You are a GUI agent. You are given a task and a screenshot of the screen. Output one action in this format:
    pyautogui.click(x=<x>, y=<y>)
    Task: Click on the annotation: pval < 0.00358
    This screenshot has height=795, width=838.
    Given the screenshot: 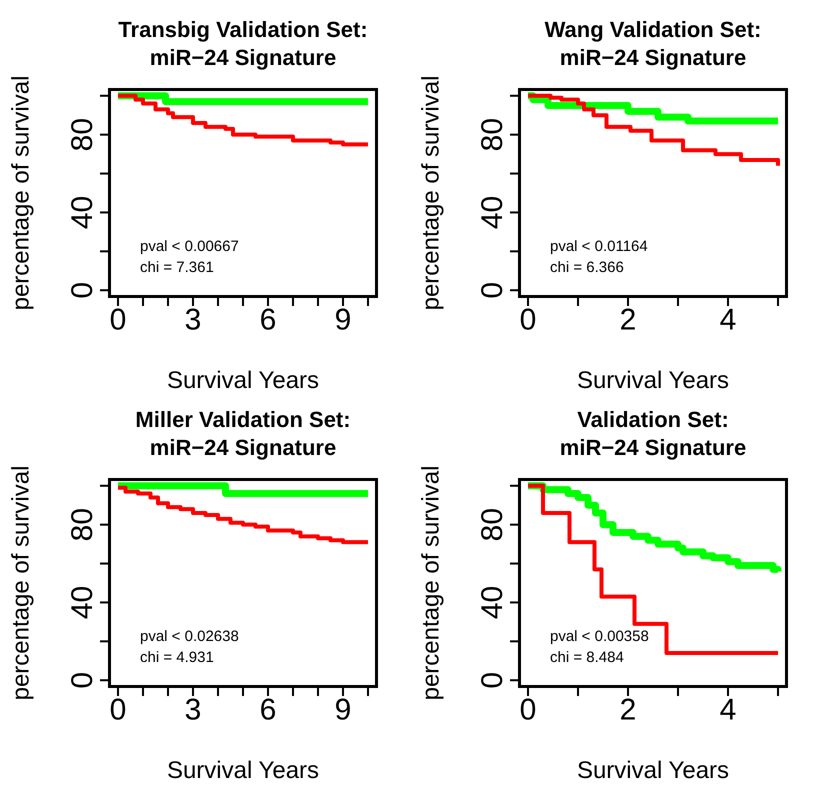 What is the action you would take?
    pyautogui.click(x=599, y=637)
    